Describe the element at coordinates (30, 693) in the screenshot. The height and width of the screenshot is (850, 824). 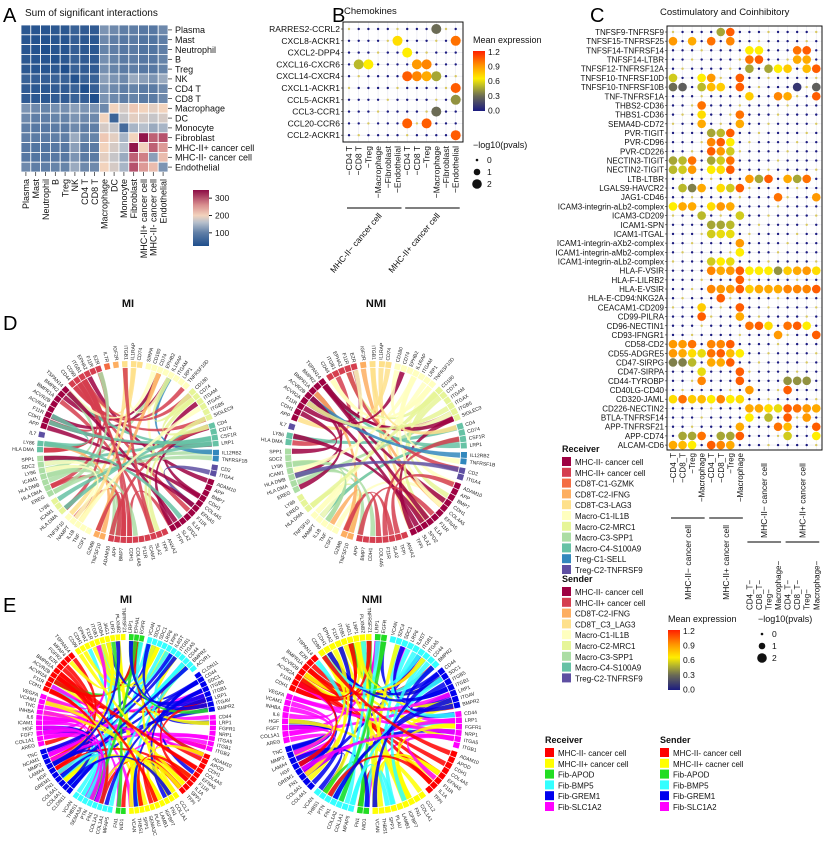
I see `chord-gene-label: VEGFA` at that location.